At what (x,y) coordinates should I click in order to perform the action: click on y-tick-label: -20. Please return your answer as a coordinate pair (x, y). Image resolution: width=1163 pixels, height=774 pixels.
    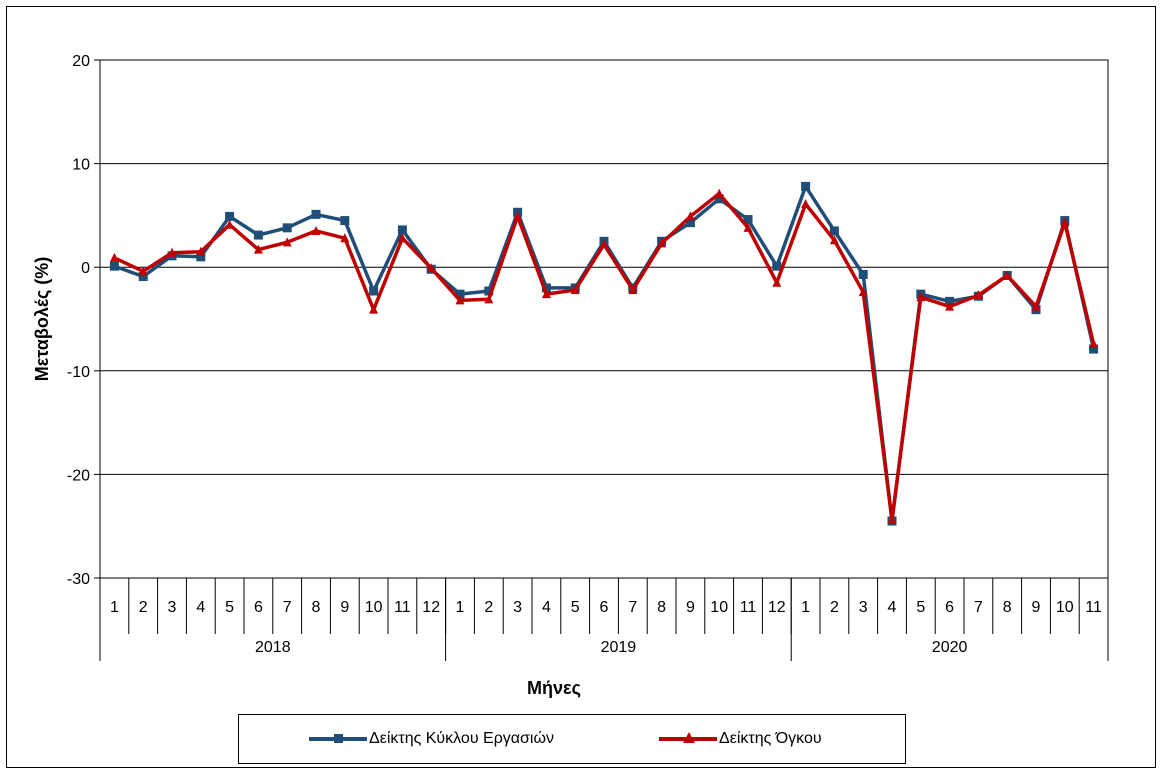
    Looking at the image, I should click on (78, 475).